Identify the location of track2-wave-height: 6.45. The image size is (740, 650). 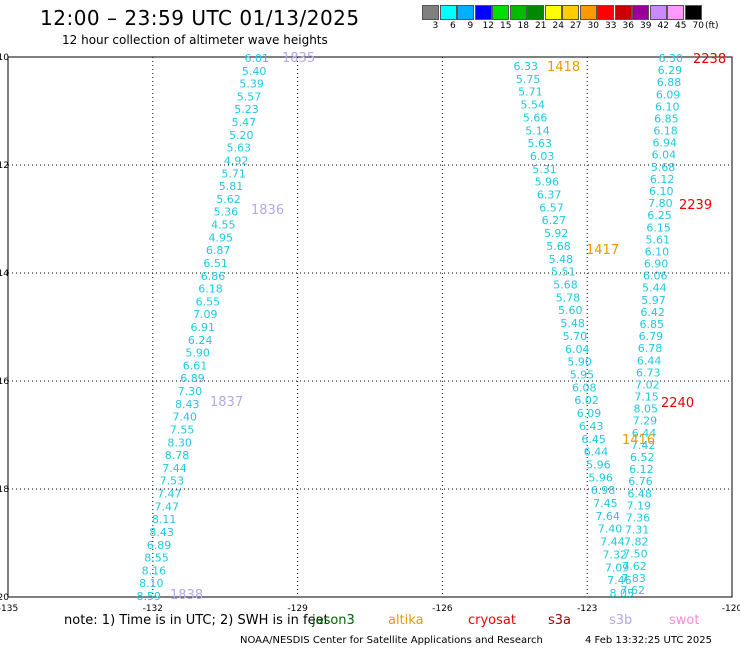
(593, 439).